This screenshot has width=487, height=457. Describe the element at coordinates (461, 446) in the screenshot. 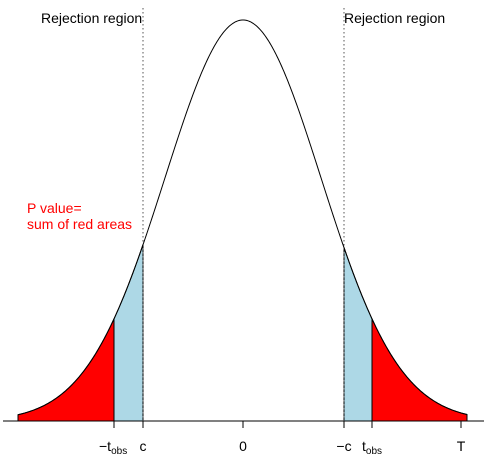

I see `axis-label-T: T` at that location.